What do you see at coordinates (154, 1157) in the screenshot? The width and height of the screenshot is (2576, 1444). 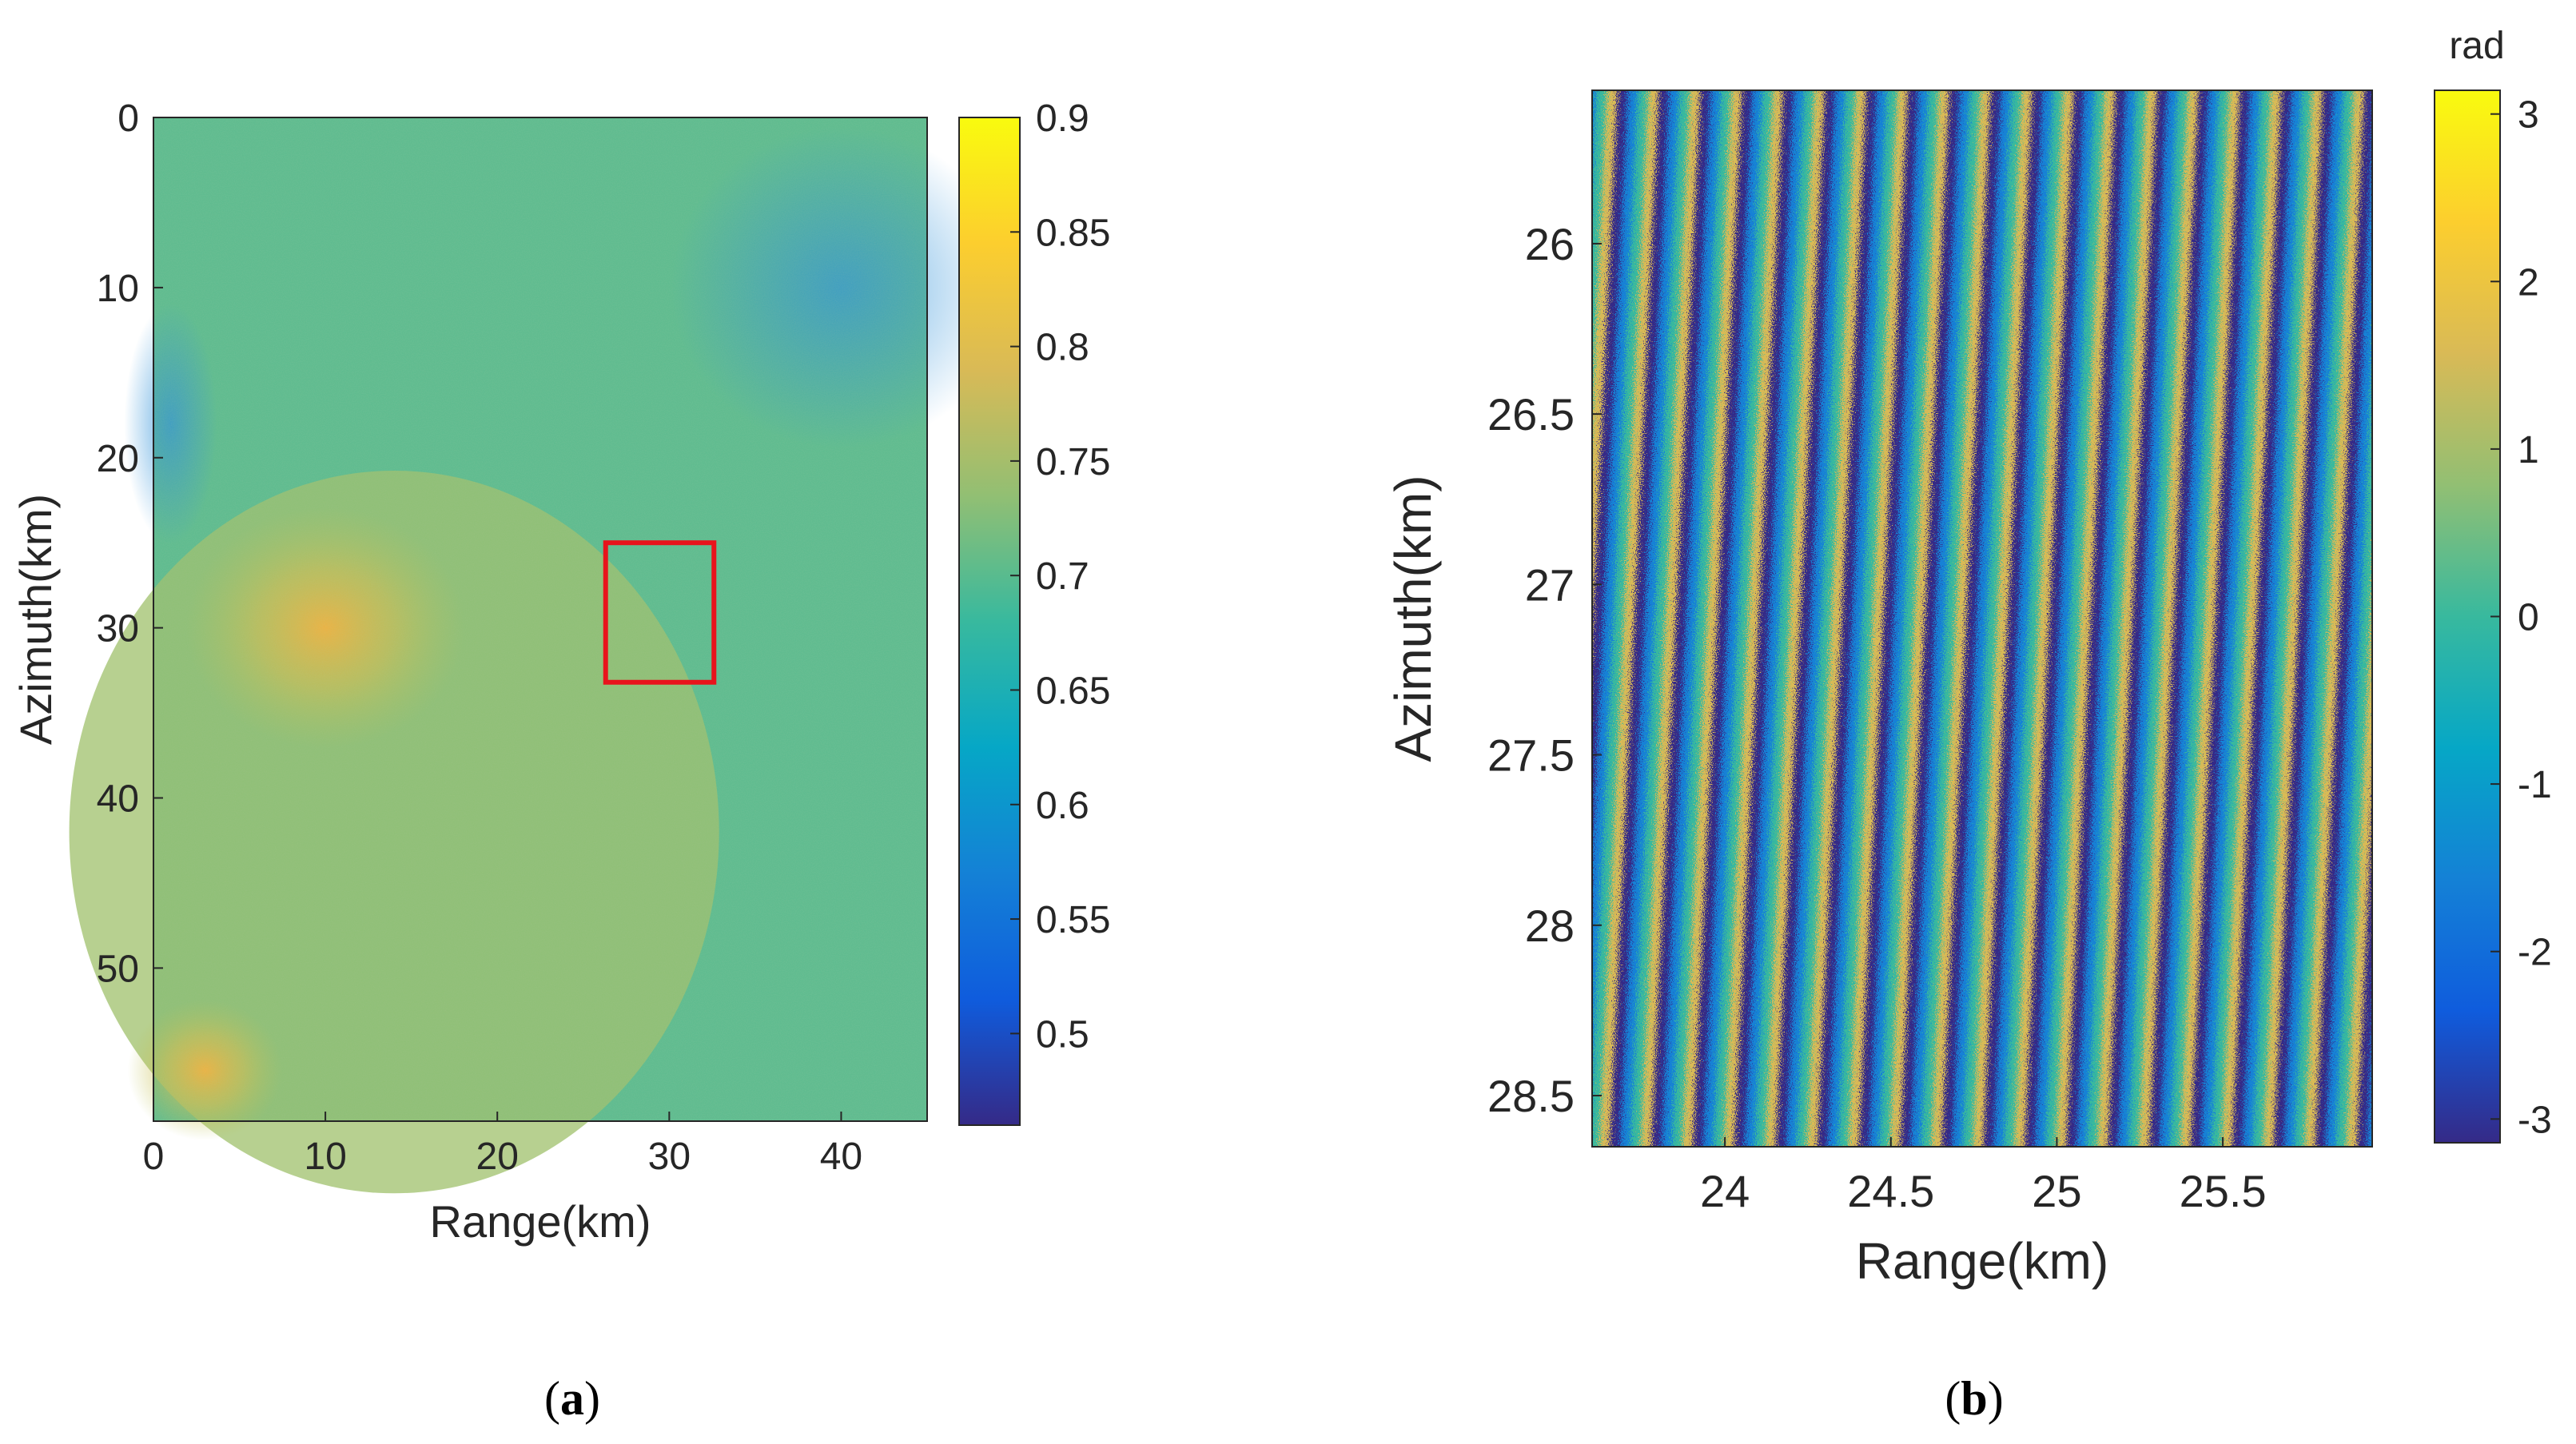 I see `x-tick-label: 0` at bounding box center [154, 1157].